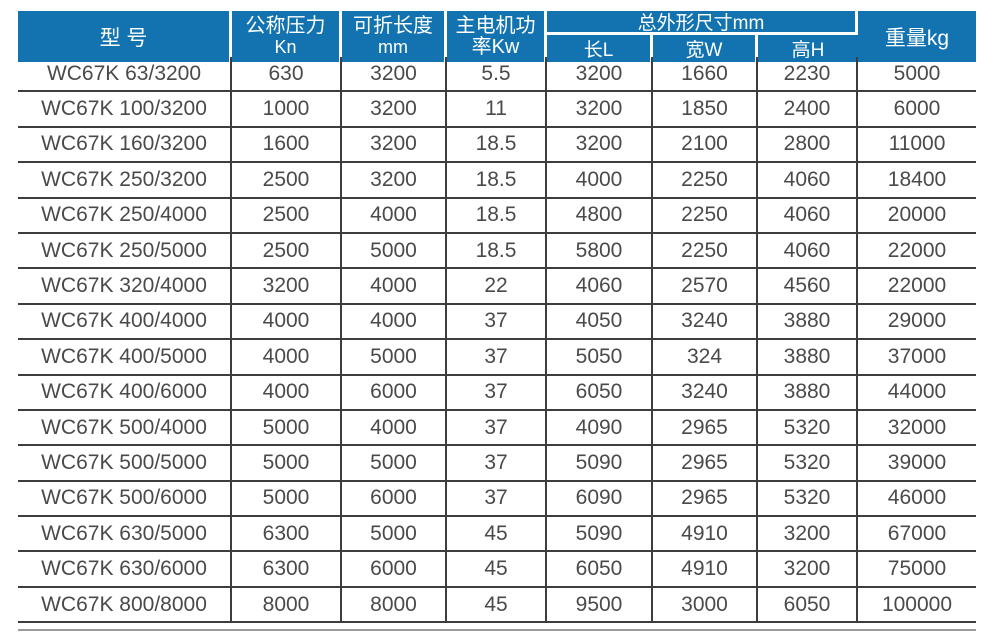 This screenshot has width=992, height=641. I want to click on header-dimensions-subcolumns: 长L 宽W 高H, so click(702, 48).